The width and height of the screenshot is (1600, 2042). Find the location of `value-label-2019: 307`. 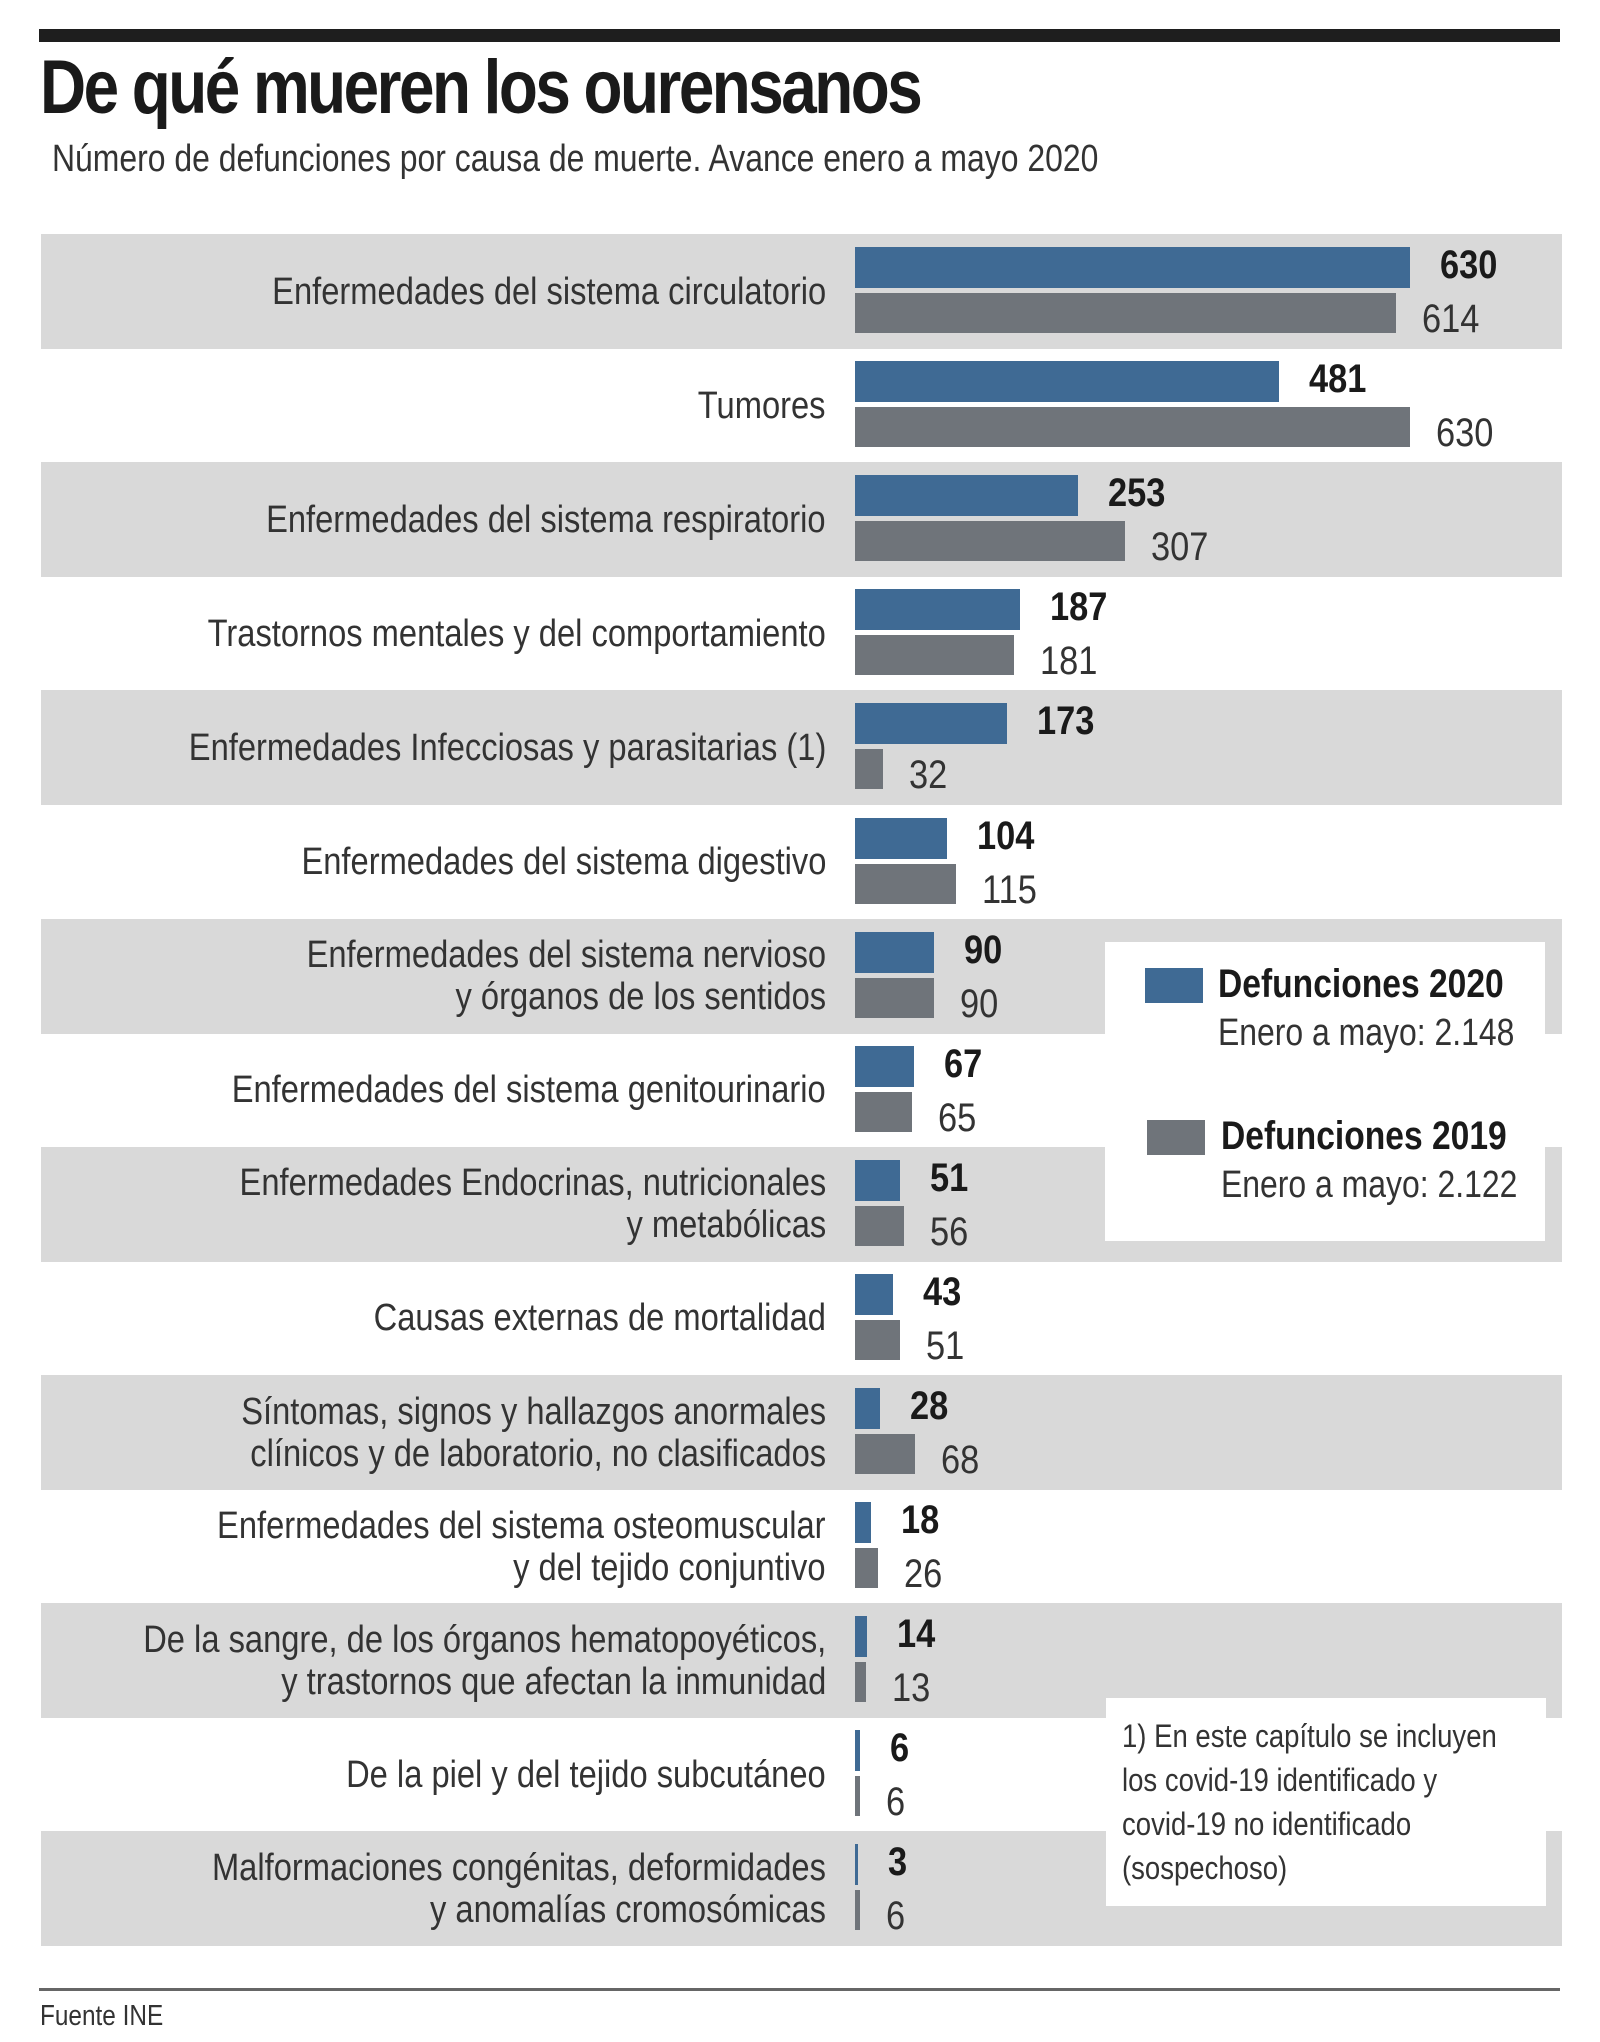

value-label-2019: 307 is located at coordinates (1180, 547).